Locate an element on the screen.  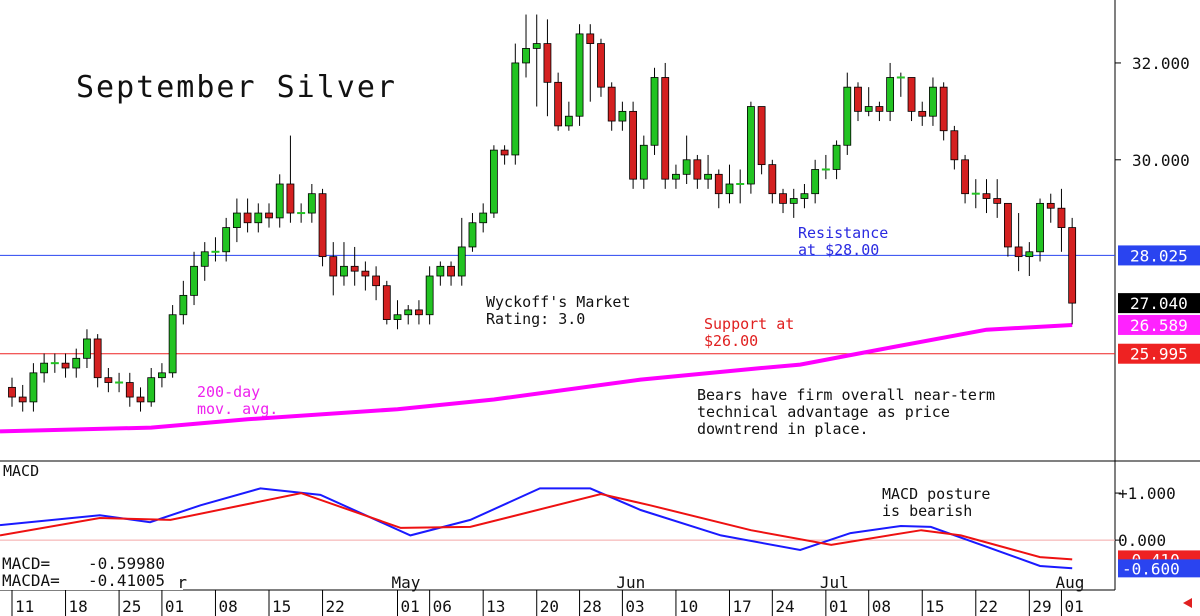
readout-value: -0.59980 is located at coordinates (126, 563).